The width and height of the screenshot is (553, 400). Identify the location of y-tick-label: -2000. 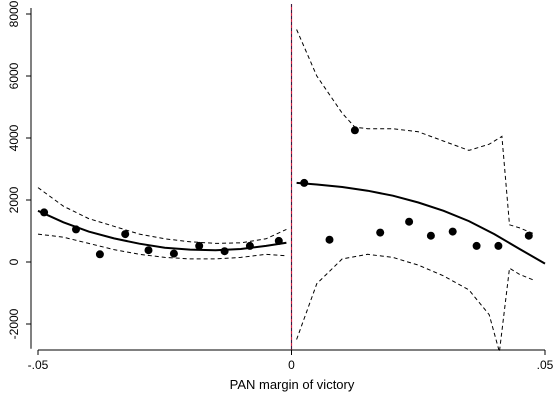
(14, 323).